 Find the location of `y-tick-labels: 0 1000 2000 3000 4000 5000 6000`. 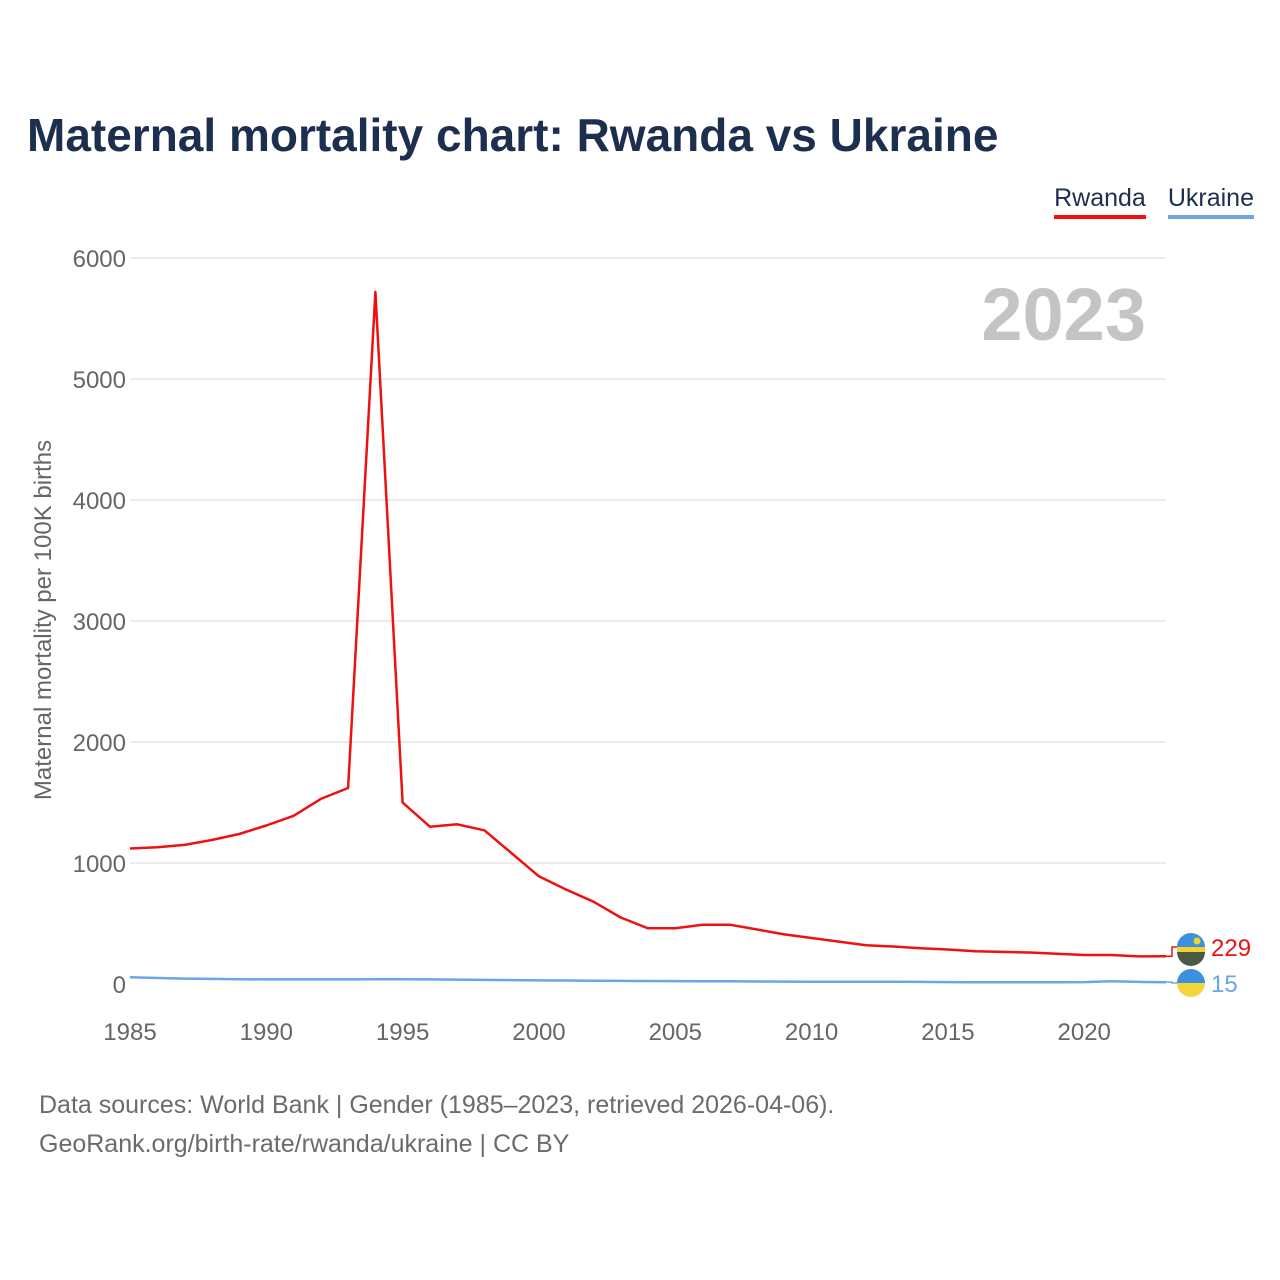

y-tick-labels: 0 1000 2000 3000 4000 5000 6000 is located at coordinates (99, 622).